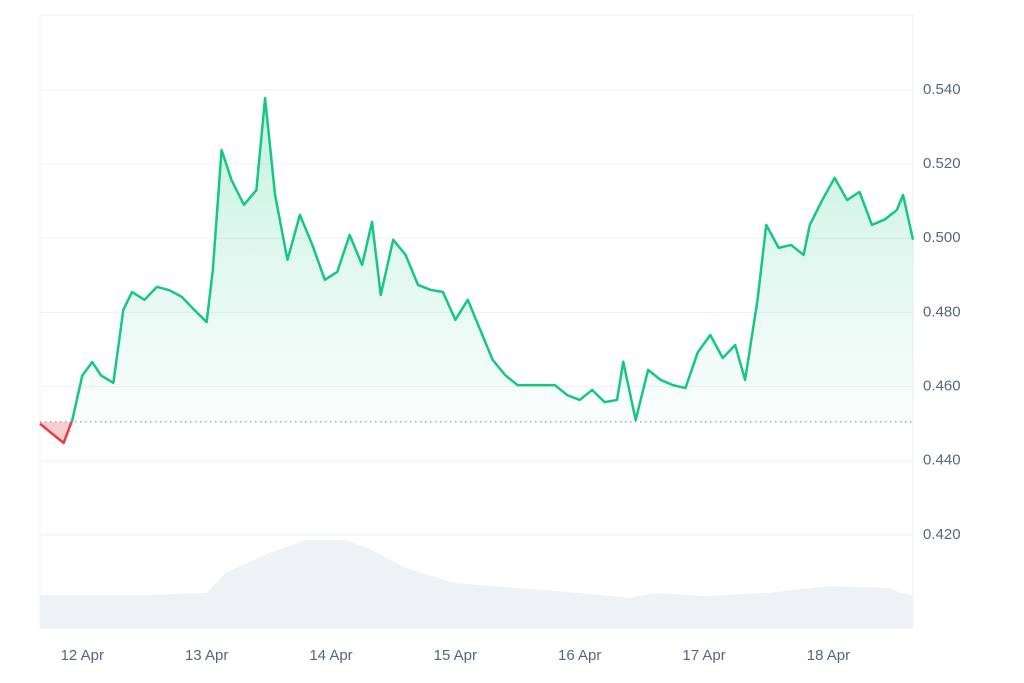  What do you see at coordinates (942, 534) in the screenshot?
I see `y-tick-label: 0.420` at bounding box center [942, 534].